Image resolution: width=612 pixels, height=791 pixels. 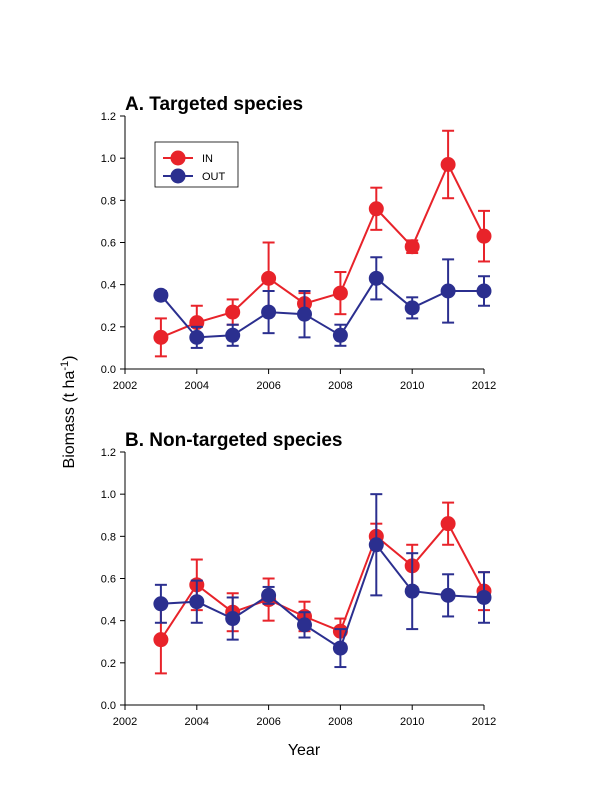 What do you see at coordinates (69, 420) in the screenshot?
I see `y-axis-title-main: Biomass (t ha` at bounding box center [69, 420].